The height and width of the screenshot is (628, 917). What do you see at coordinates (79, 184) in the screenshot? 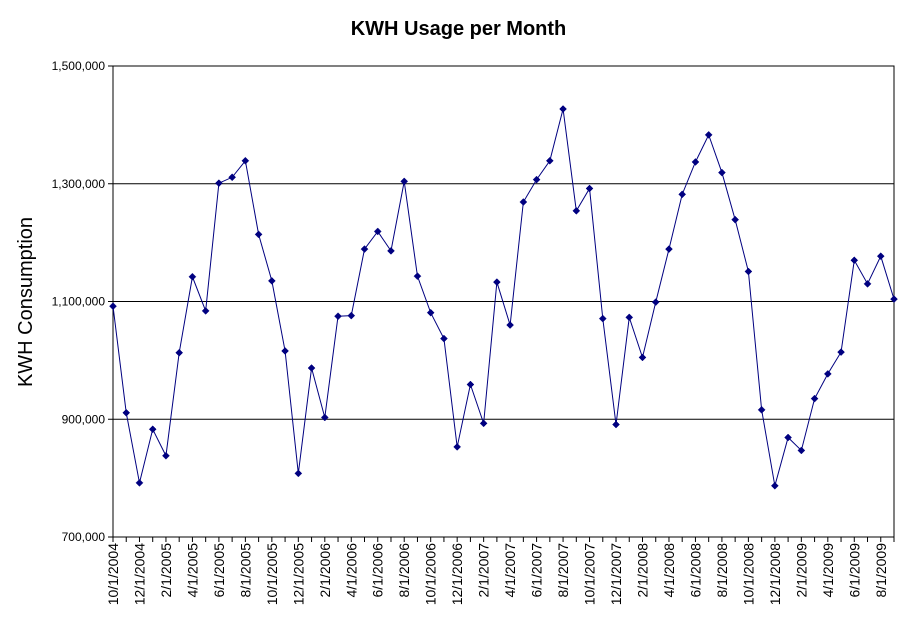
I see `y-tick-label: 1,300,000` at bounding box center [79, 184].